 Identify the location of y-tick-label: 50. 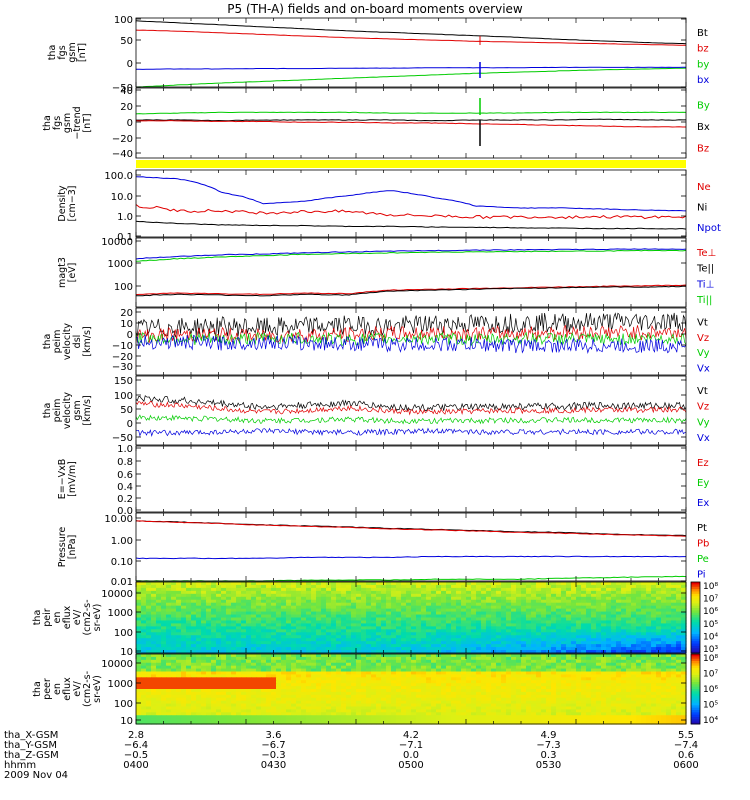
(126, 41).